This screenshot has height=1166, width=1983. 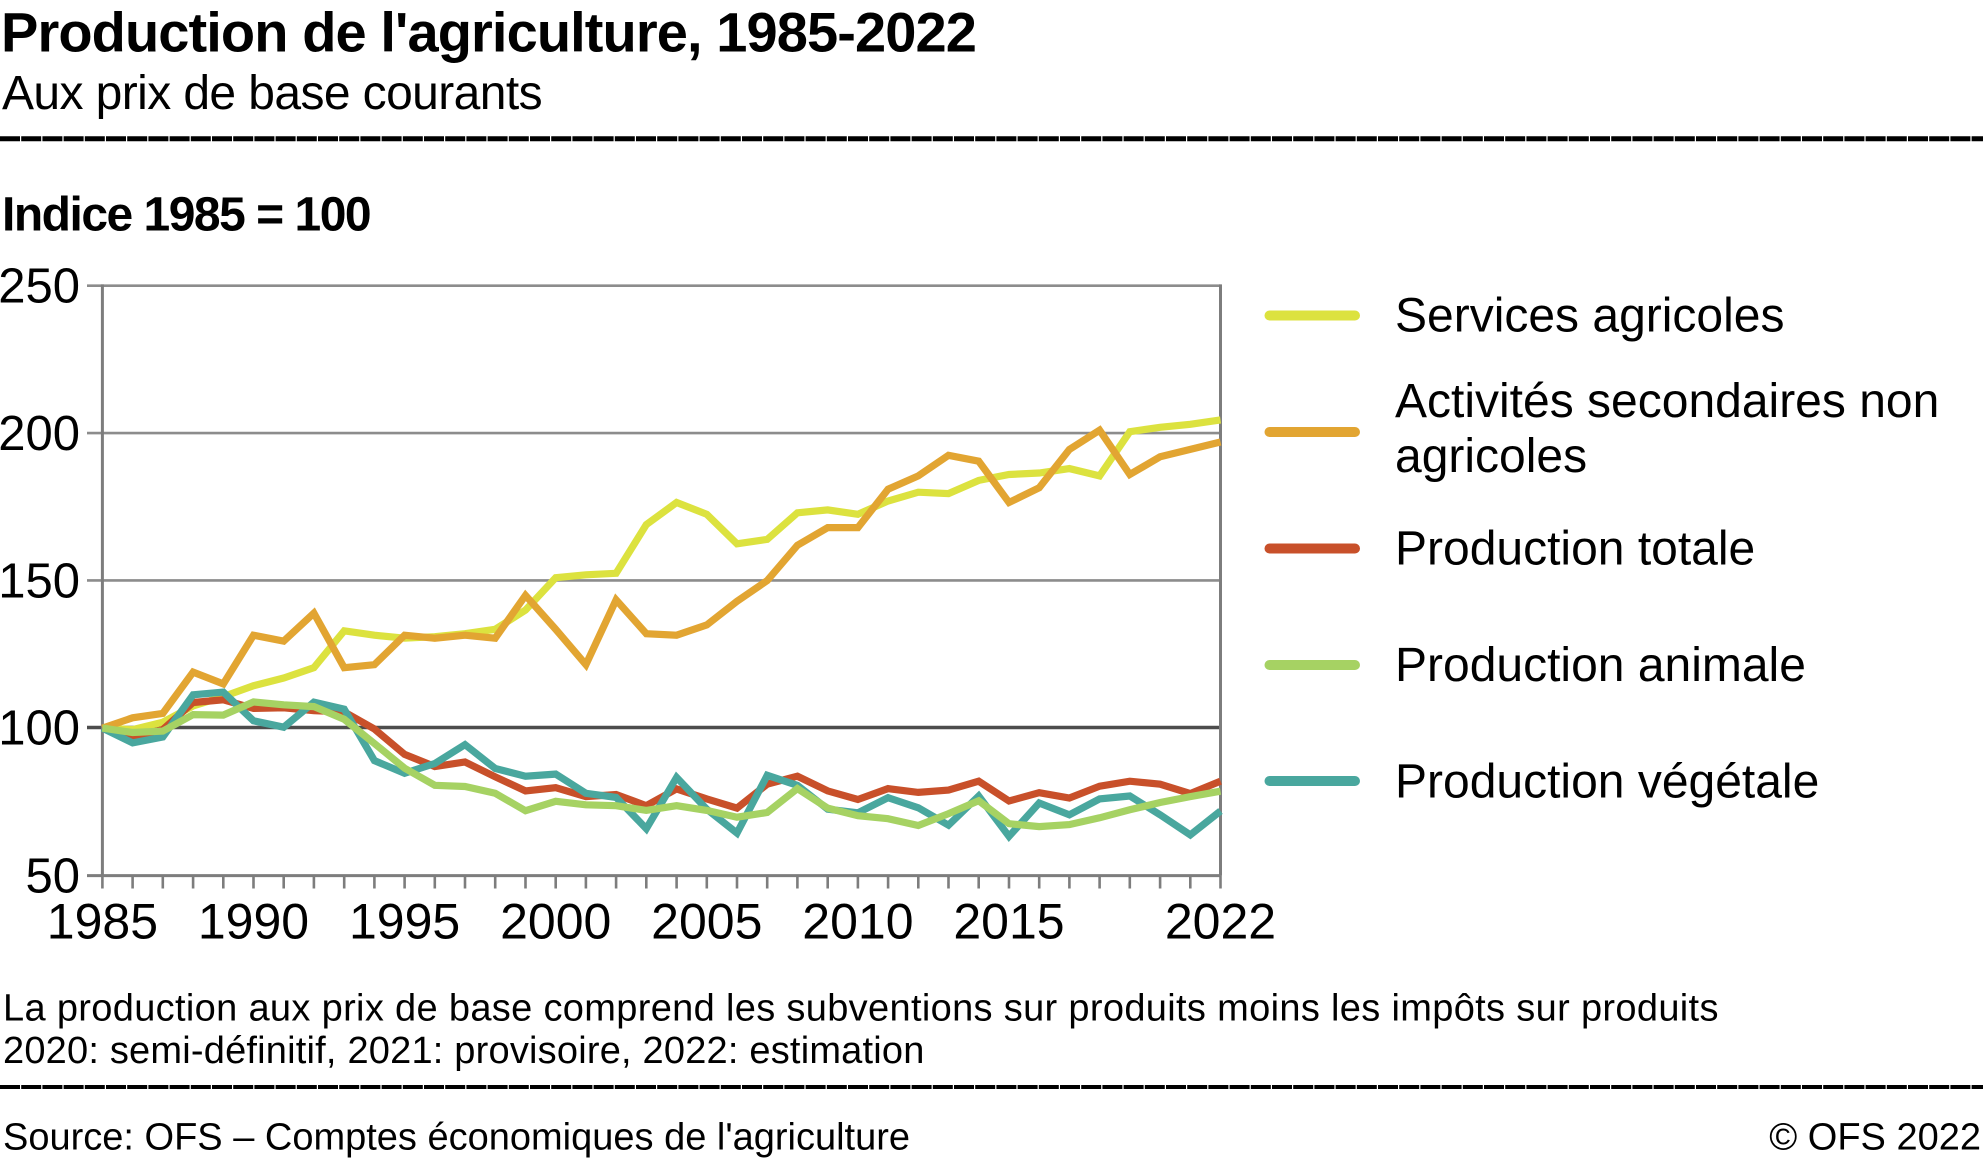 I want to click on svg-text: 100, so click(x=40, y=729).